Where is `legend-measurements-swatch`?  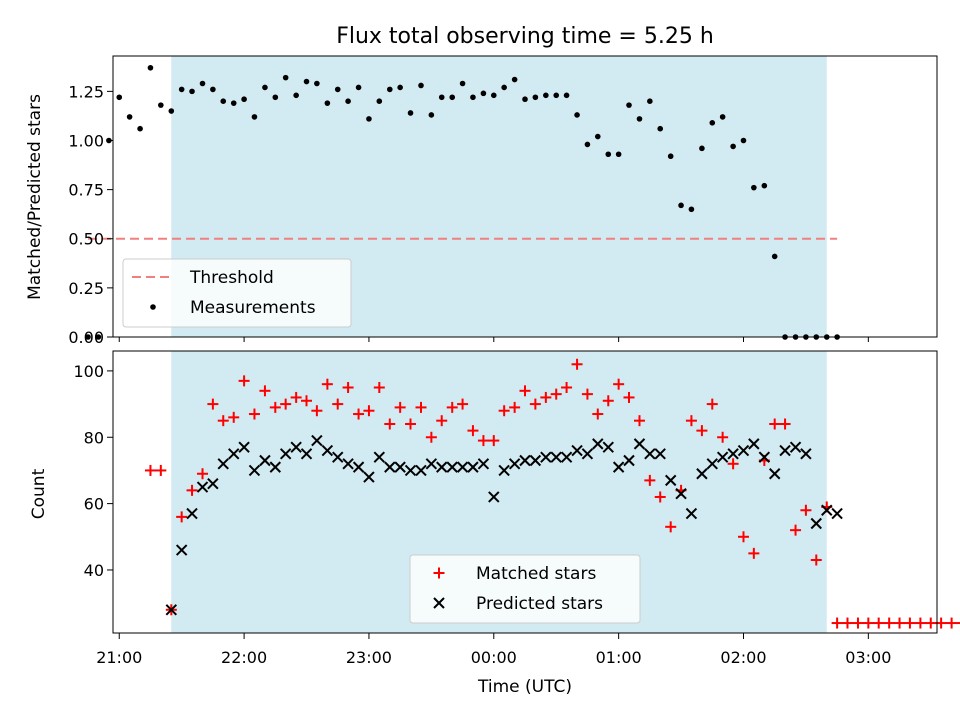 legend-measurements-swatch is located at coordinates (153, 307).